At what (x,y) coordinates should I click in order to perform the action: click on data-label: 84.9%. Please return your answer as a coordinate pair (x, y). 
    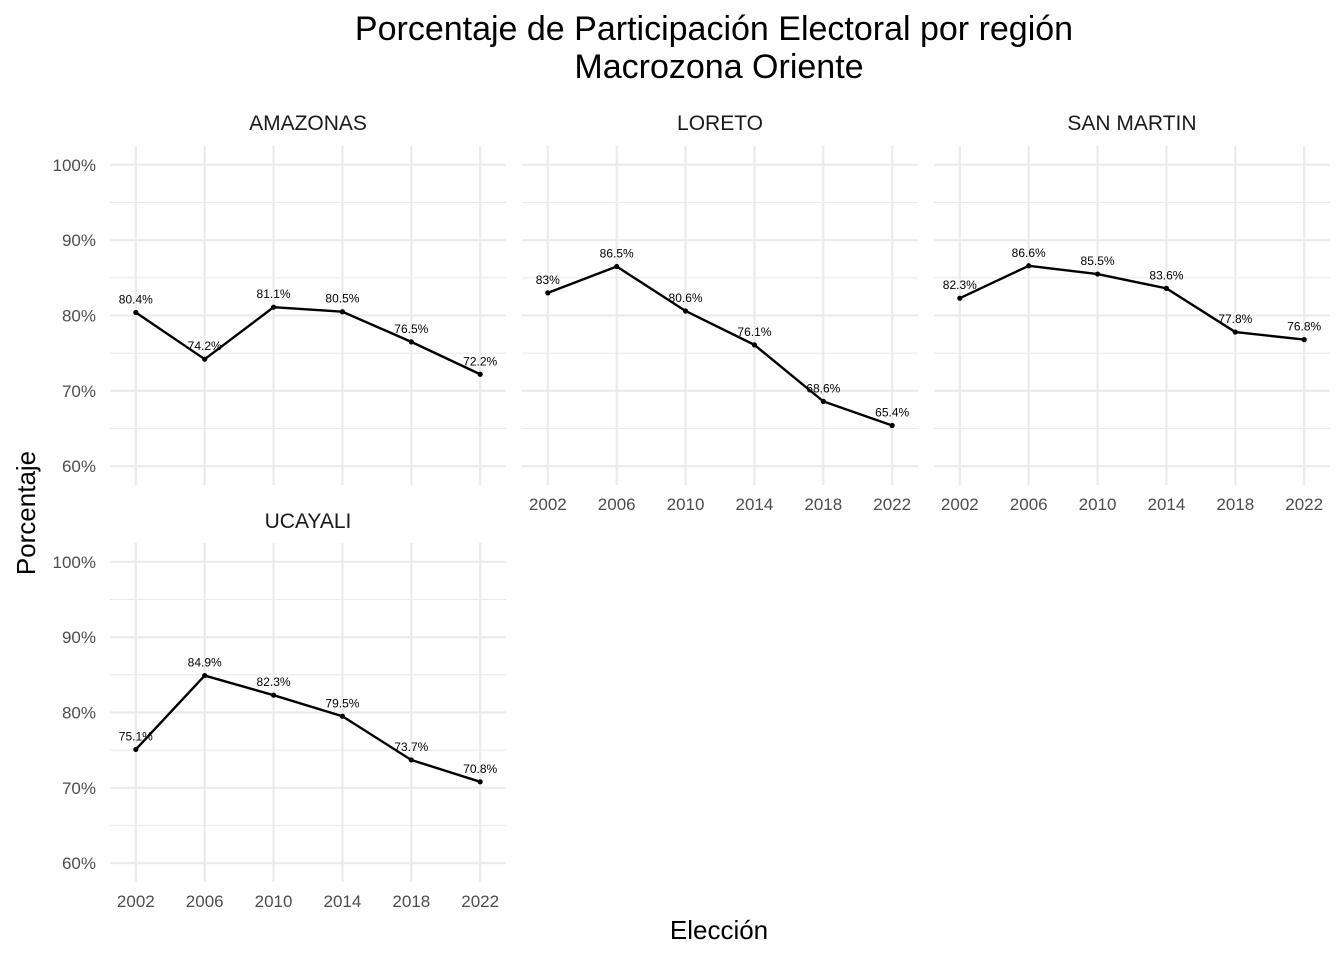
    Looking at the image, I should click on (205, 663).